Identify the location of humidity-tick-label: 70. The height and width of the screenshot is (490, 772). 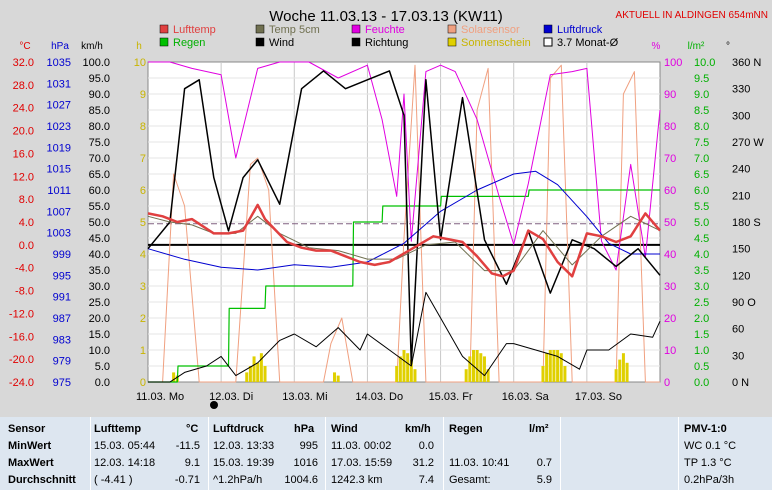
(670, 159).